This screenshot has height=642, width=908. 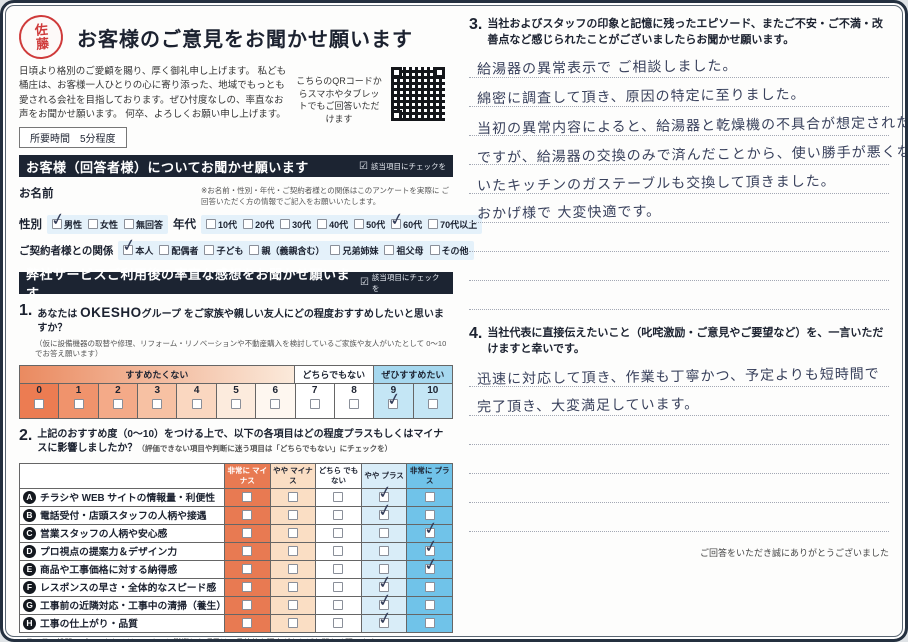 What do you see at coordinates (103, 224) in the screenshot?
I see `option-female: 女性` at bounding box center [103, 224].